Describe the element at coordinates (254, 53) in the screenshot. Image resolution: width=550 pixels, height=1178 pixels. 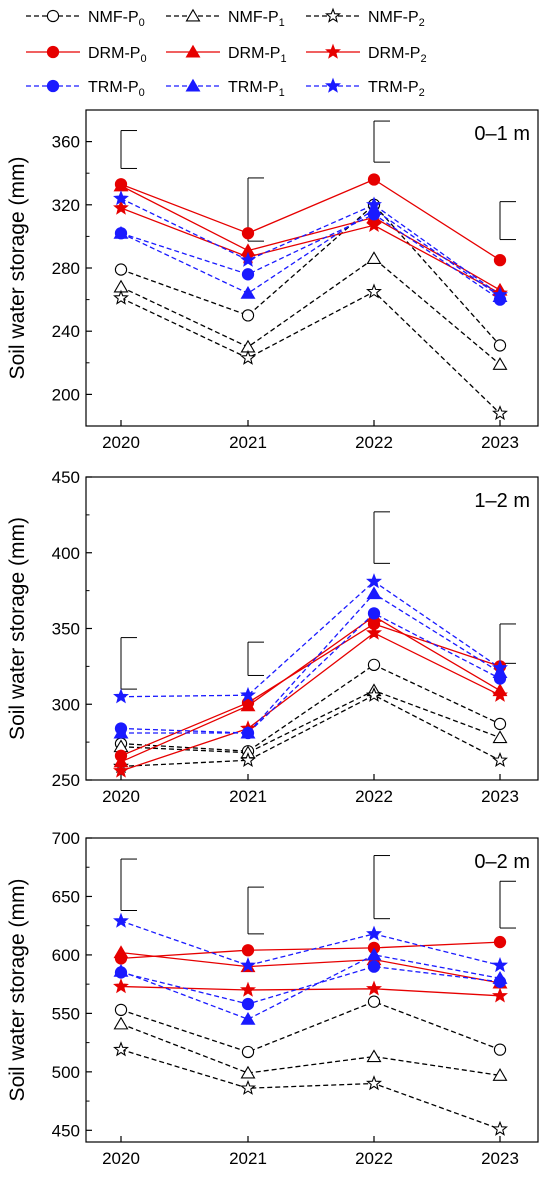
I see `legend-label-base: DRM-P` at that location.